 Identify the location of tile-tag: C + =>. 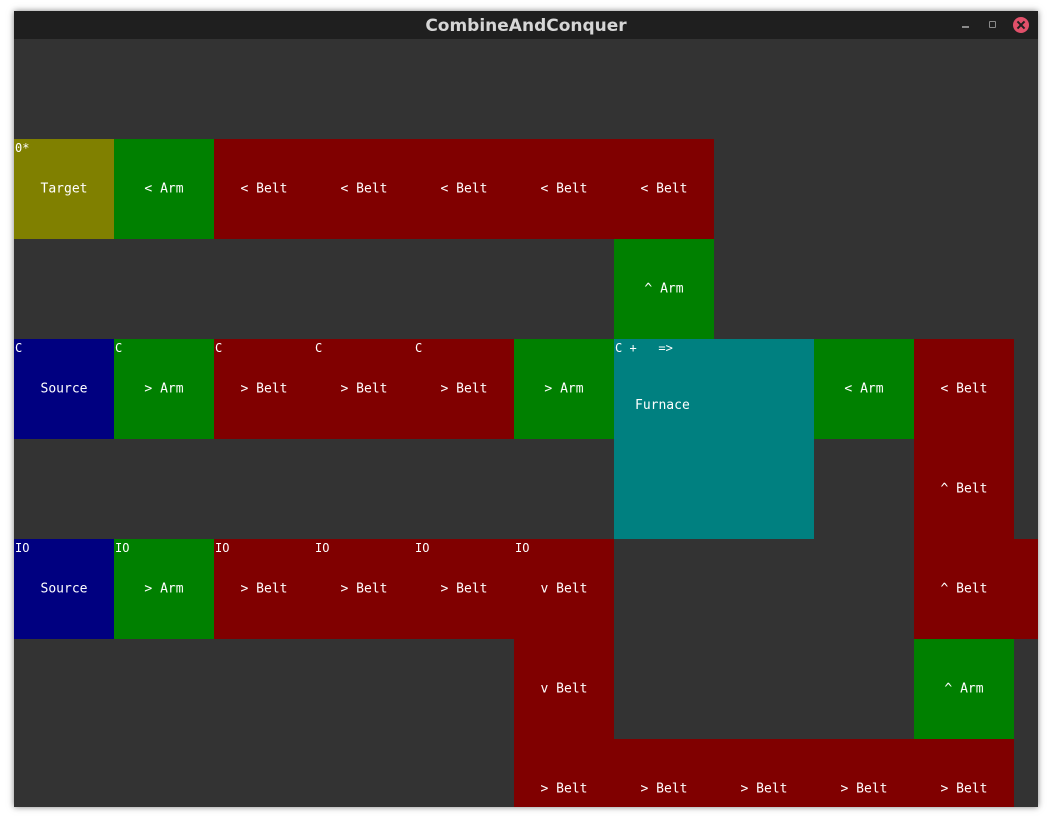
(644, 348).